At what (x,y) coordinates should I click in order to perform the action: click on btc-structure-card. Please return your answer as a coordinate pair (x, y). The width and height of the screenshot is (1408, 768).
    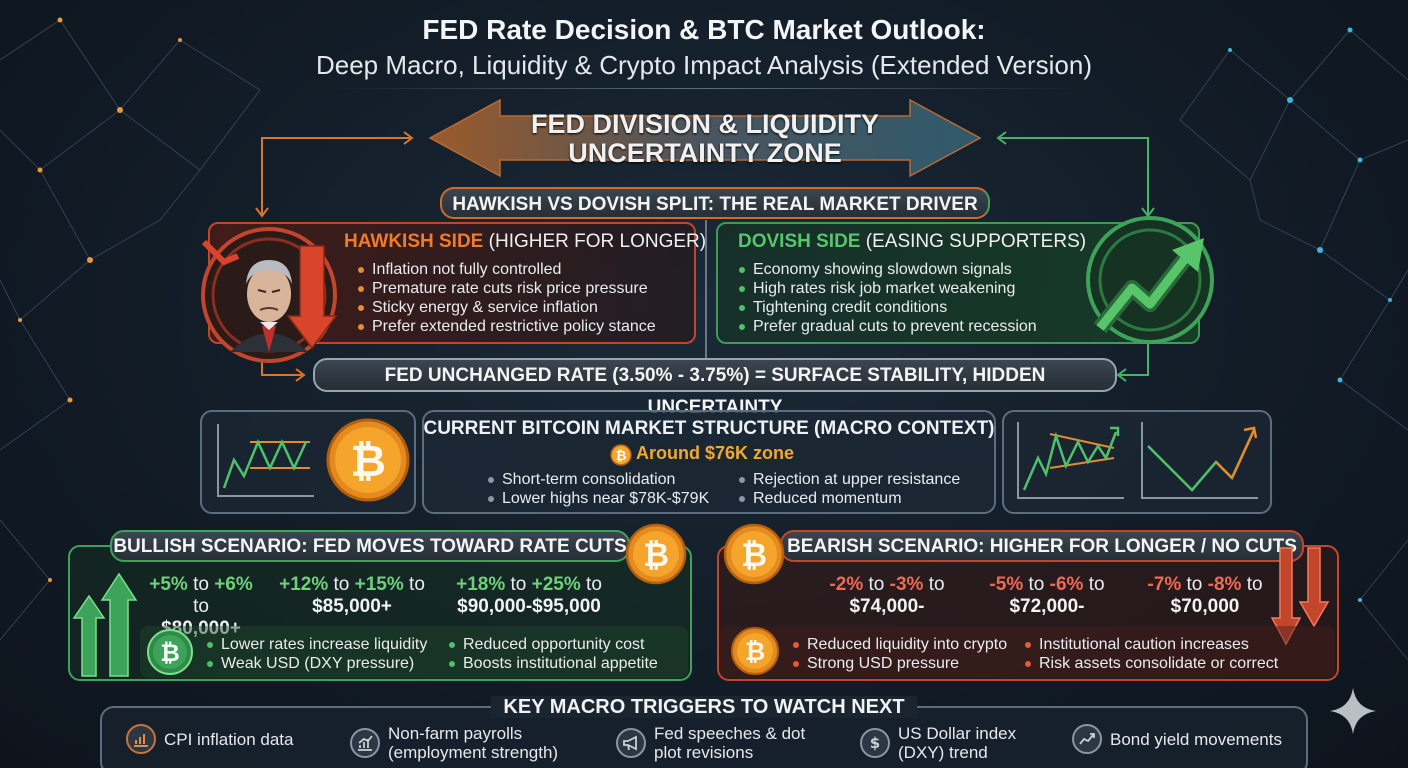
    Looking at the image, I should click on (709, 462).